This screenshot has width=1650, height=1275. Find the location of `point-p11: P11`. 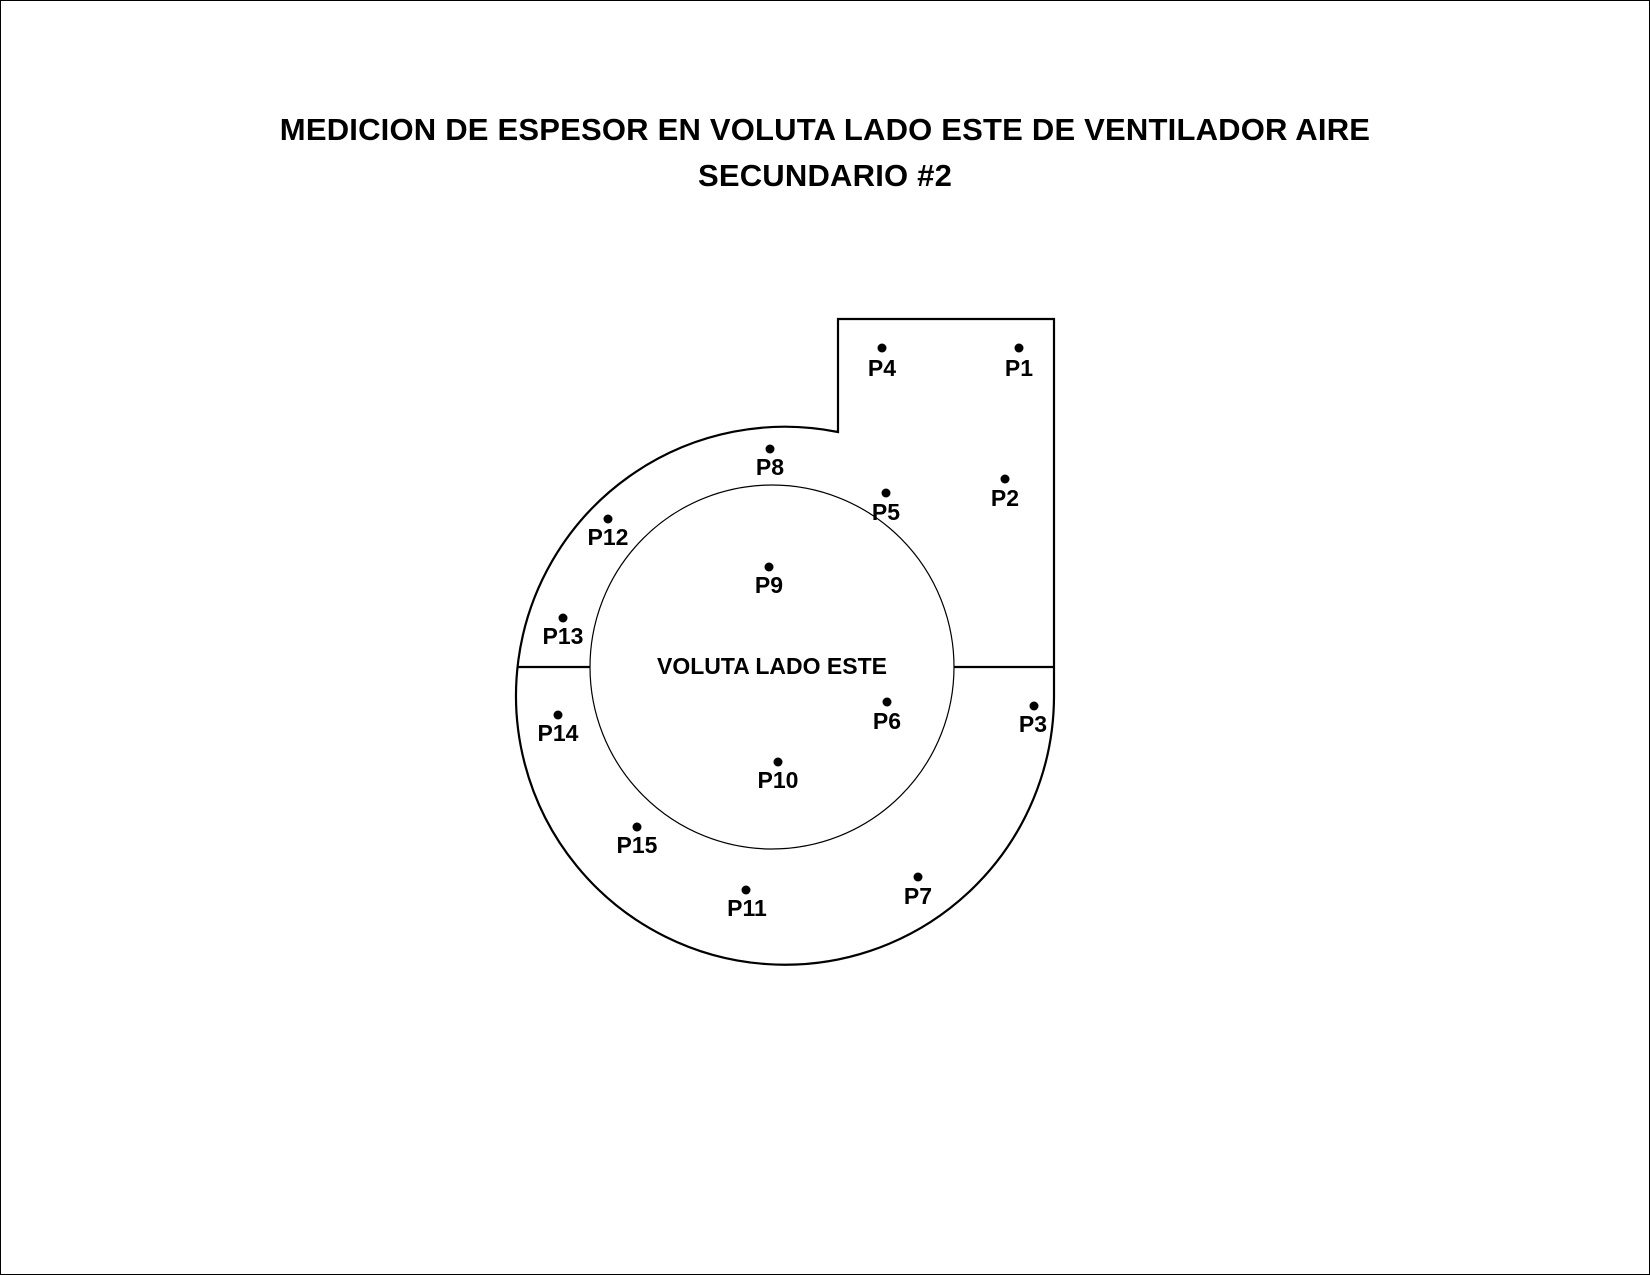

point-p11: P11 is located at coordinates (747, 903).